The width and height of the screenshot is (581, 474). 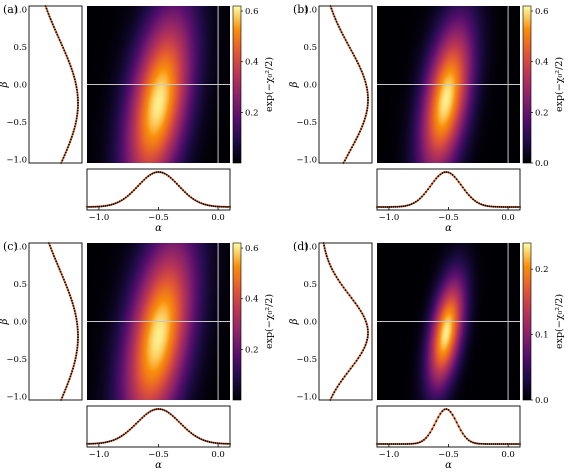 What do you see at coordinates (542, 164) in the screenshot?
I see `colorbar-tick-label: 0.0` at bounding box center [542, 164].